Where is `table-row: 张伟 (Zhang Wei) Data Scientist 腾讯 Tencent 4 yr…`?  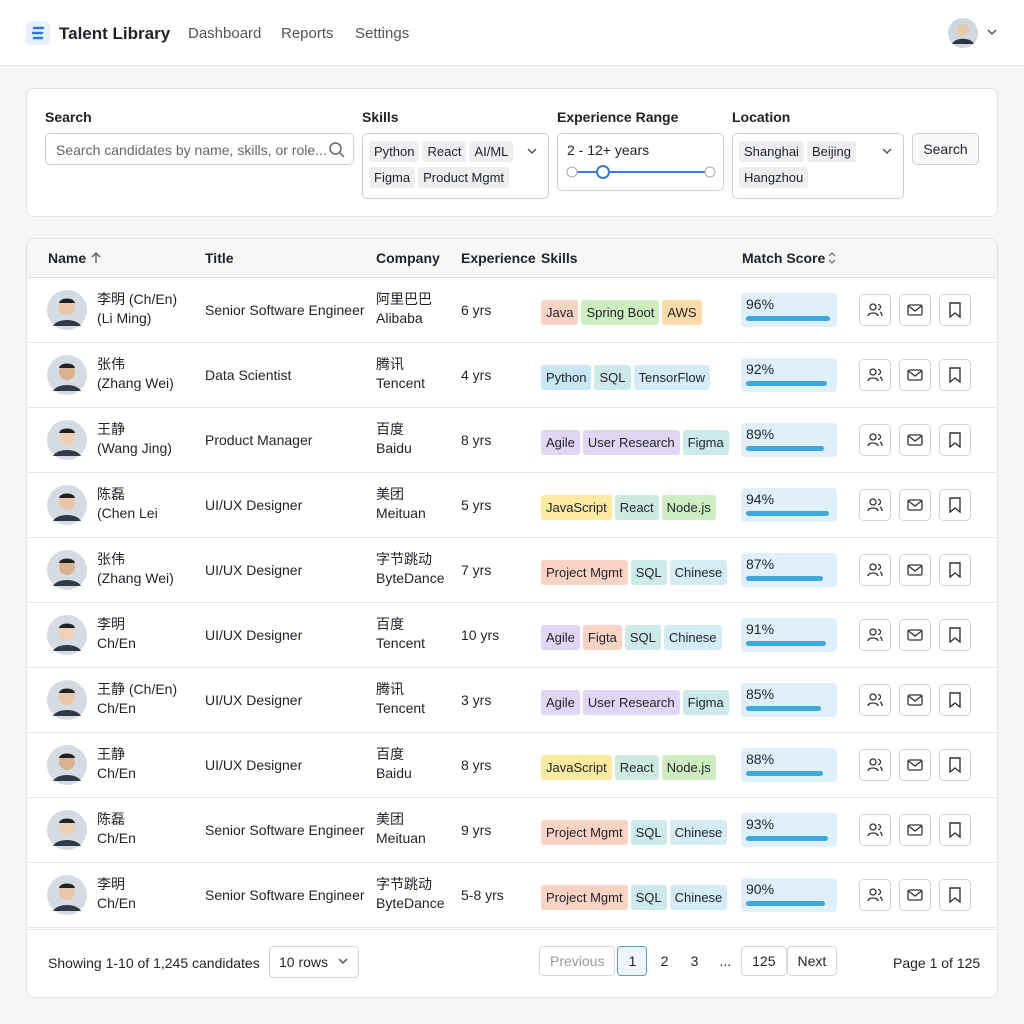 table-row: 张伟 (Zhang Wei) Data Scientist 腾讯 Tencent 4 yr… is located at coordinates (512, 375).